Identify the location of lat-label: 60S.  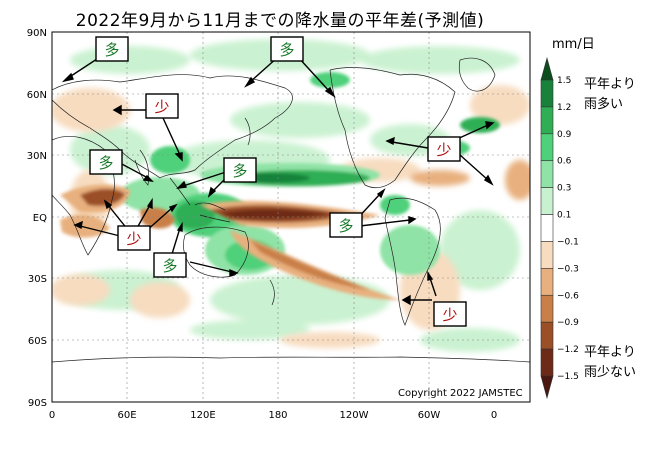
(37, 341).